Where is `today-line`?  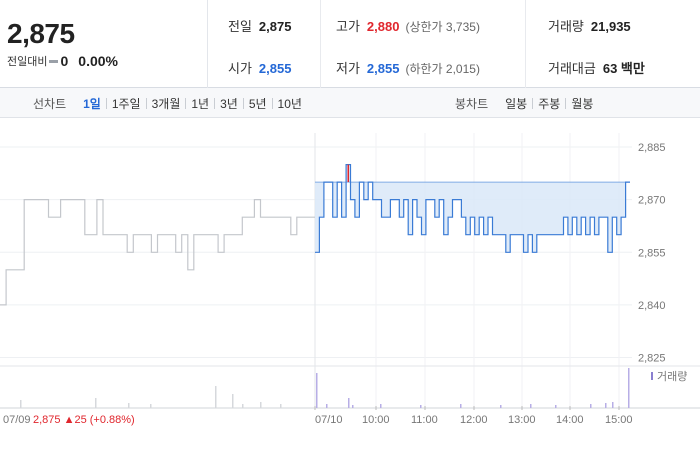 today-line is located at coordinates (472, 208).